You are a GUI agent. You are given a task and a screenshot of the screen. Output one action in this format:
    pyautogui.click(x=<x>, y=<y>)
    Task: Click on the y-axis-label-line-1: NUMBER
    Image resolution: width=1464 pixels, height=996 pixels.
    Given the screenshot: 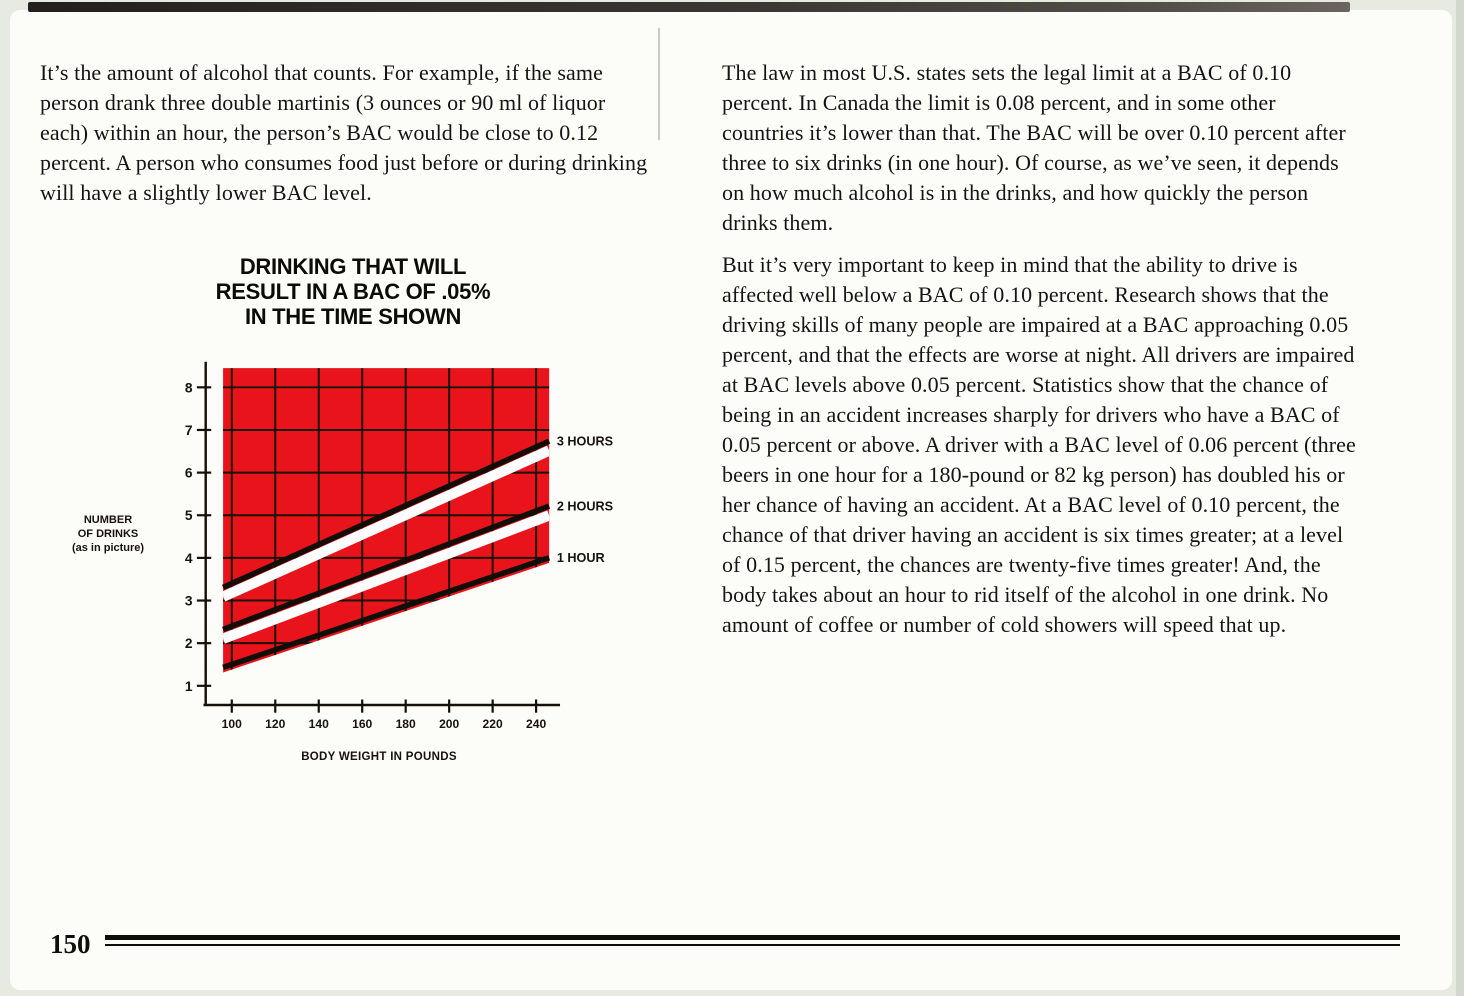 What is the action you would take?
    pyautogui.click(x=108, y=520)
    